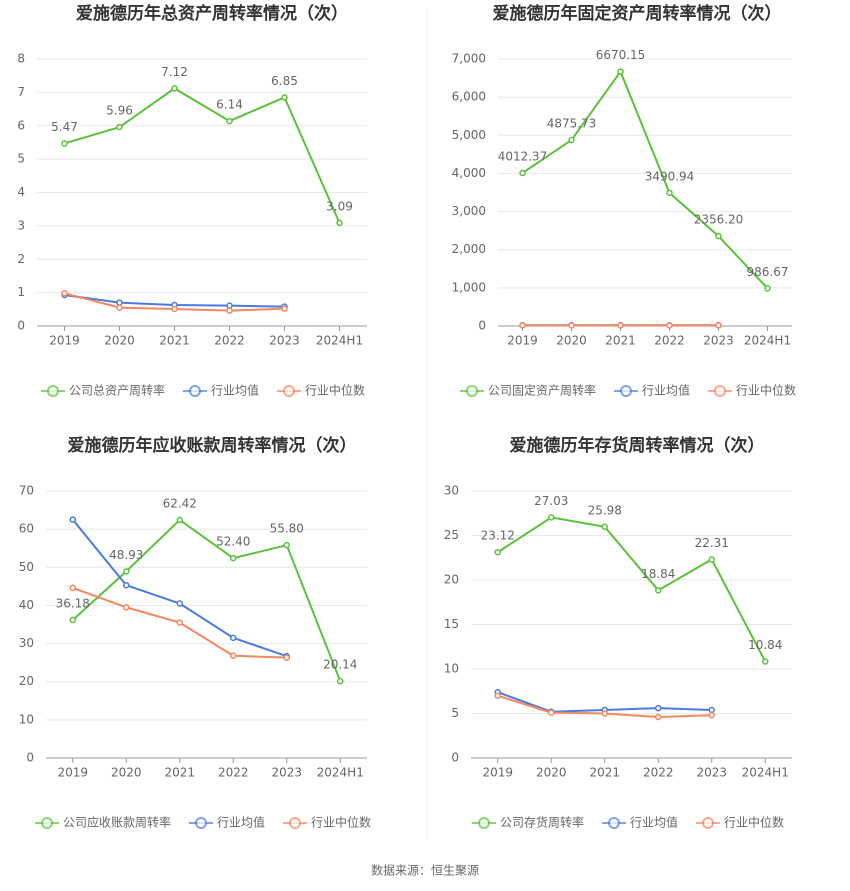  Describe the element at coordinates (73, 603) in the screenshot. I see `data-label: 36.18` at that location.